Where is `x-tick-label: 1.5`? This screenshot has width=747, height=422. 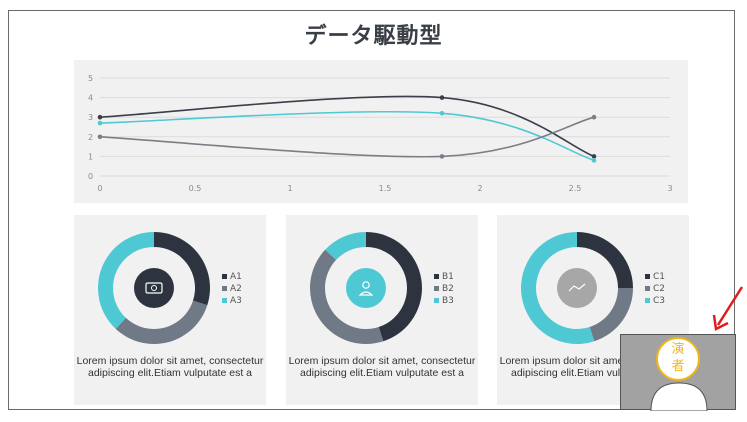
x-tick-label: 1.5 is located at coordinates (385, 188).